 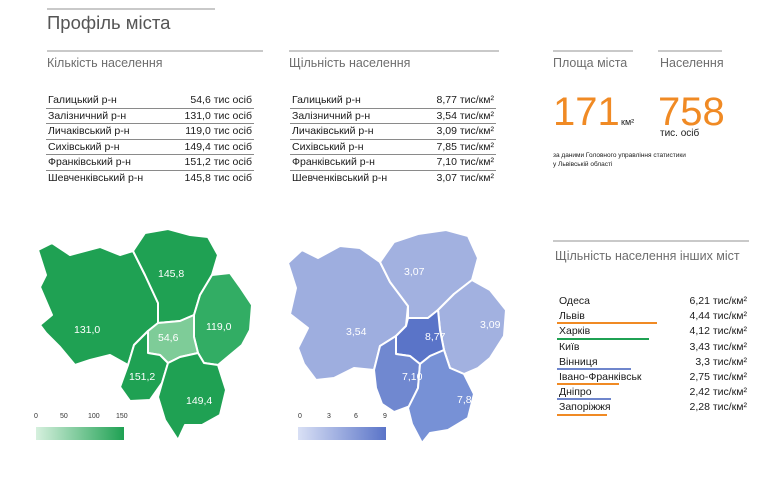 I want to click on map-label-lychakivskyi: 119,0, so click(x=219, y=327).